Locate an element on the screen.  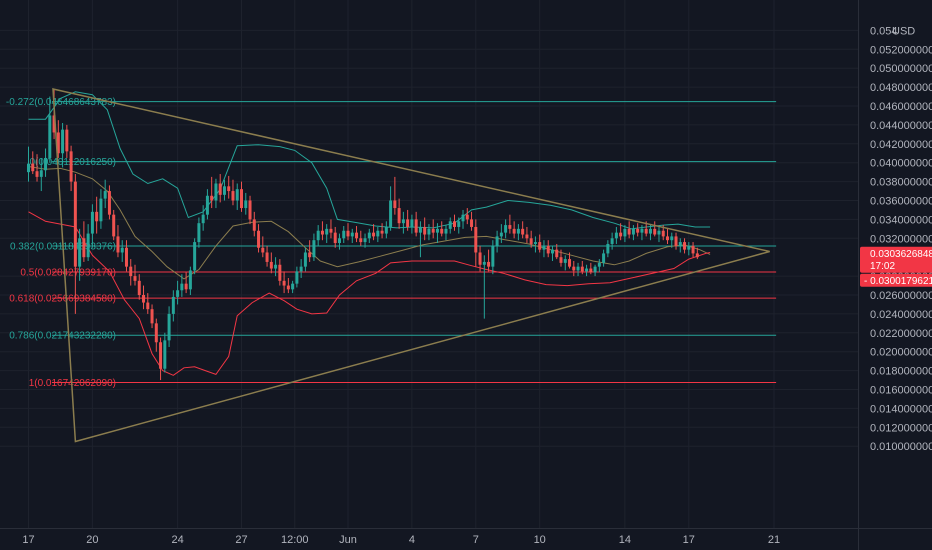
time-tick-label: 12:00 is located at coordinates (295, 540).